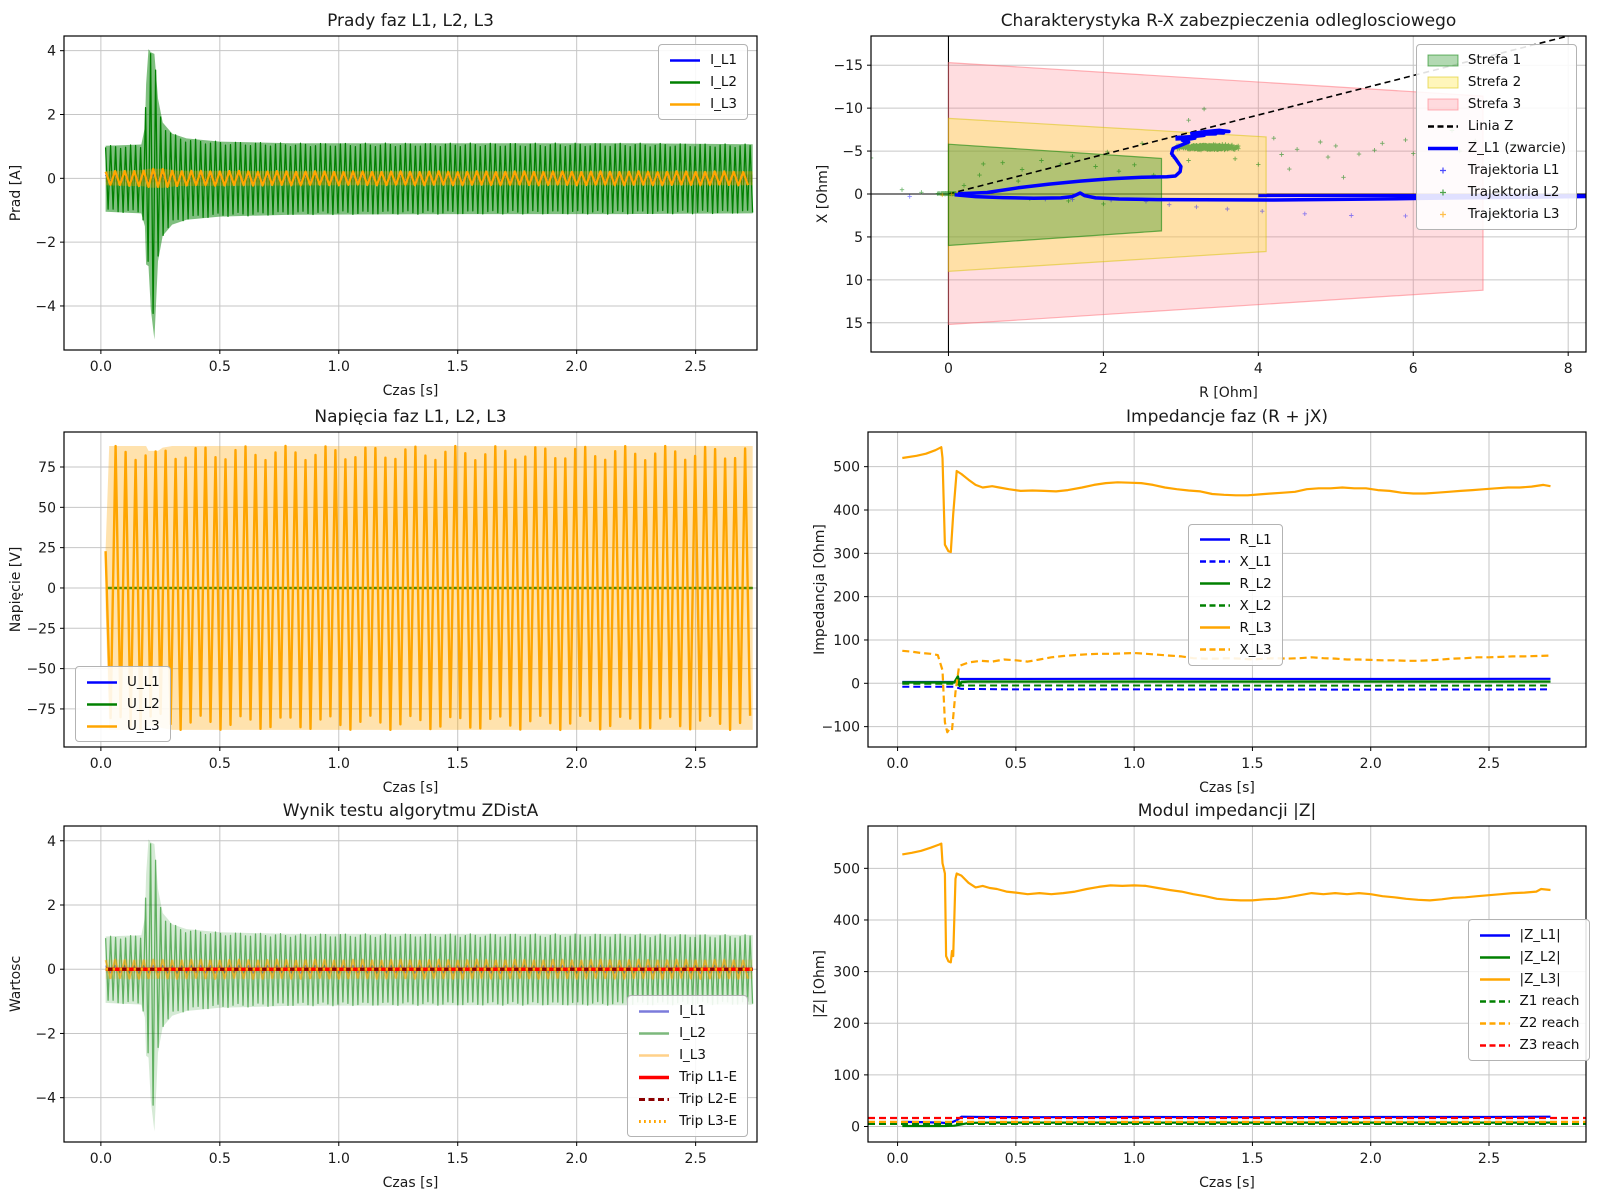  Describe the element at coordinates (411, 788) in the screenshot. I see `x-axis-label: Czas [s]` at that location.